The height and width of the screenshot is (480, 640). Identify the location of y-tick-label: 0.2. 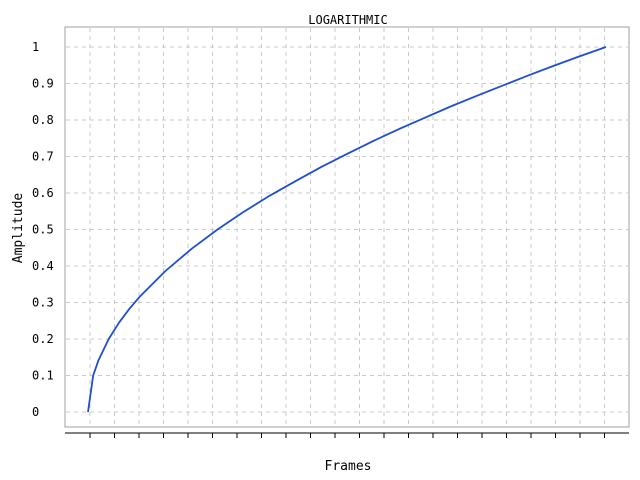
(43, 339).